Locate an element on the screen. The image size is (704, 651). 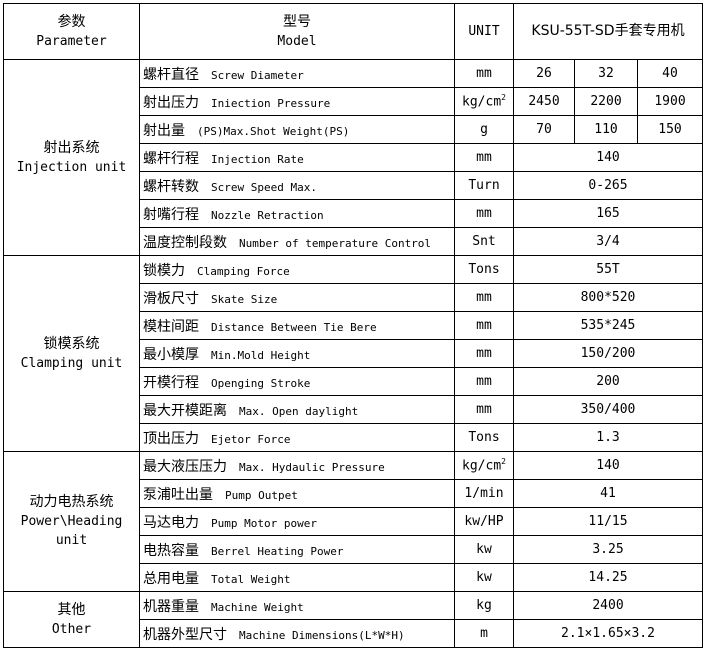
param-cn: 射出压力 is located at coordinates (171, 102).